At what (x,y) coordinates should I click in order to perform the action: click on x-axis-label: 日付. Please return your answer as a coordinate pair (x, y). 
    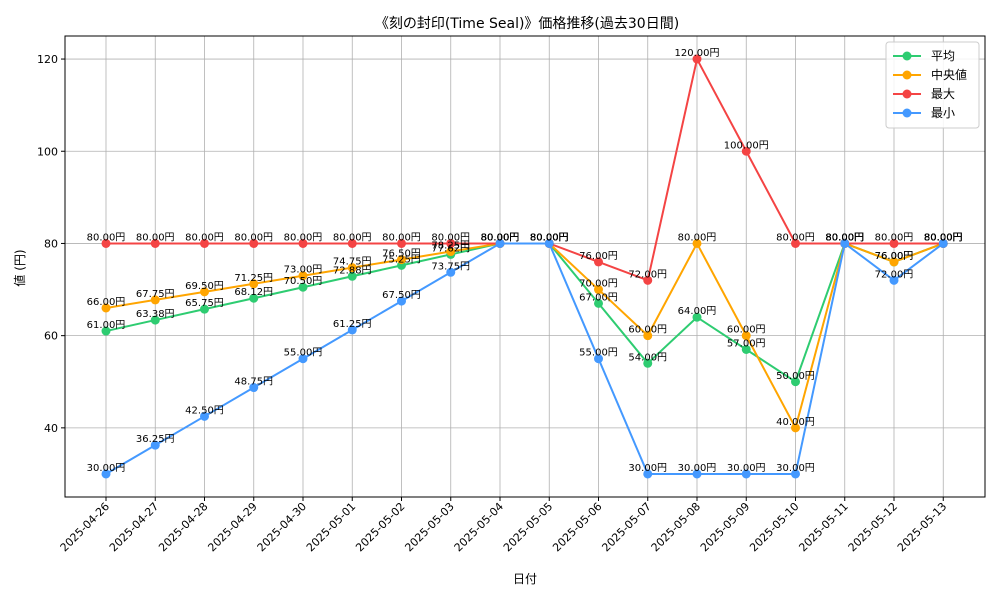
    Looking at the image, I should click on (525, 579).